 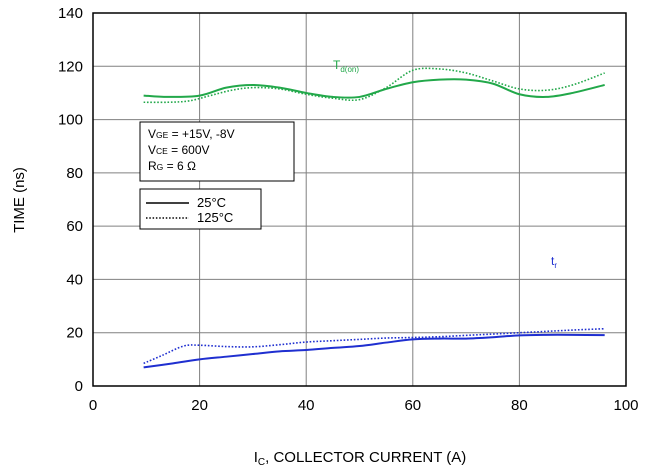 I want to click on vce-subscript: CE, so click(x=162, y=151).